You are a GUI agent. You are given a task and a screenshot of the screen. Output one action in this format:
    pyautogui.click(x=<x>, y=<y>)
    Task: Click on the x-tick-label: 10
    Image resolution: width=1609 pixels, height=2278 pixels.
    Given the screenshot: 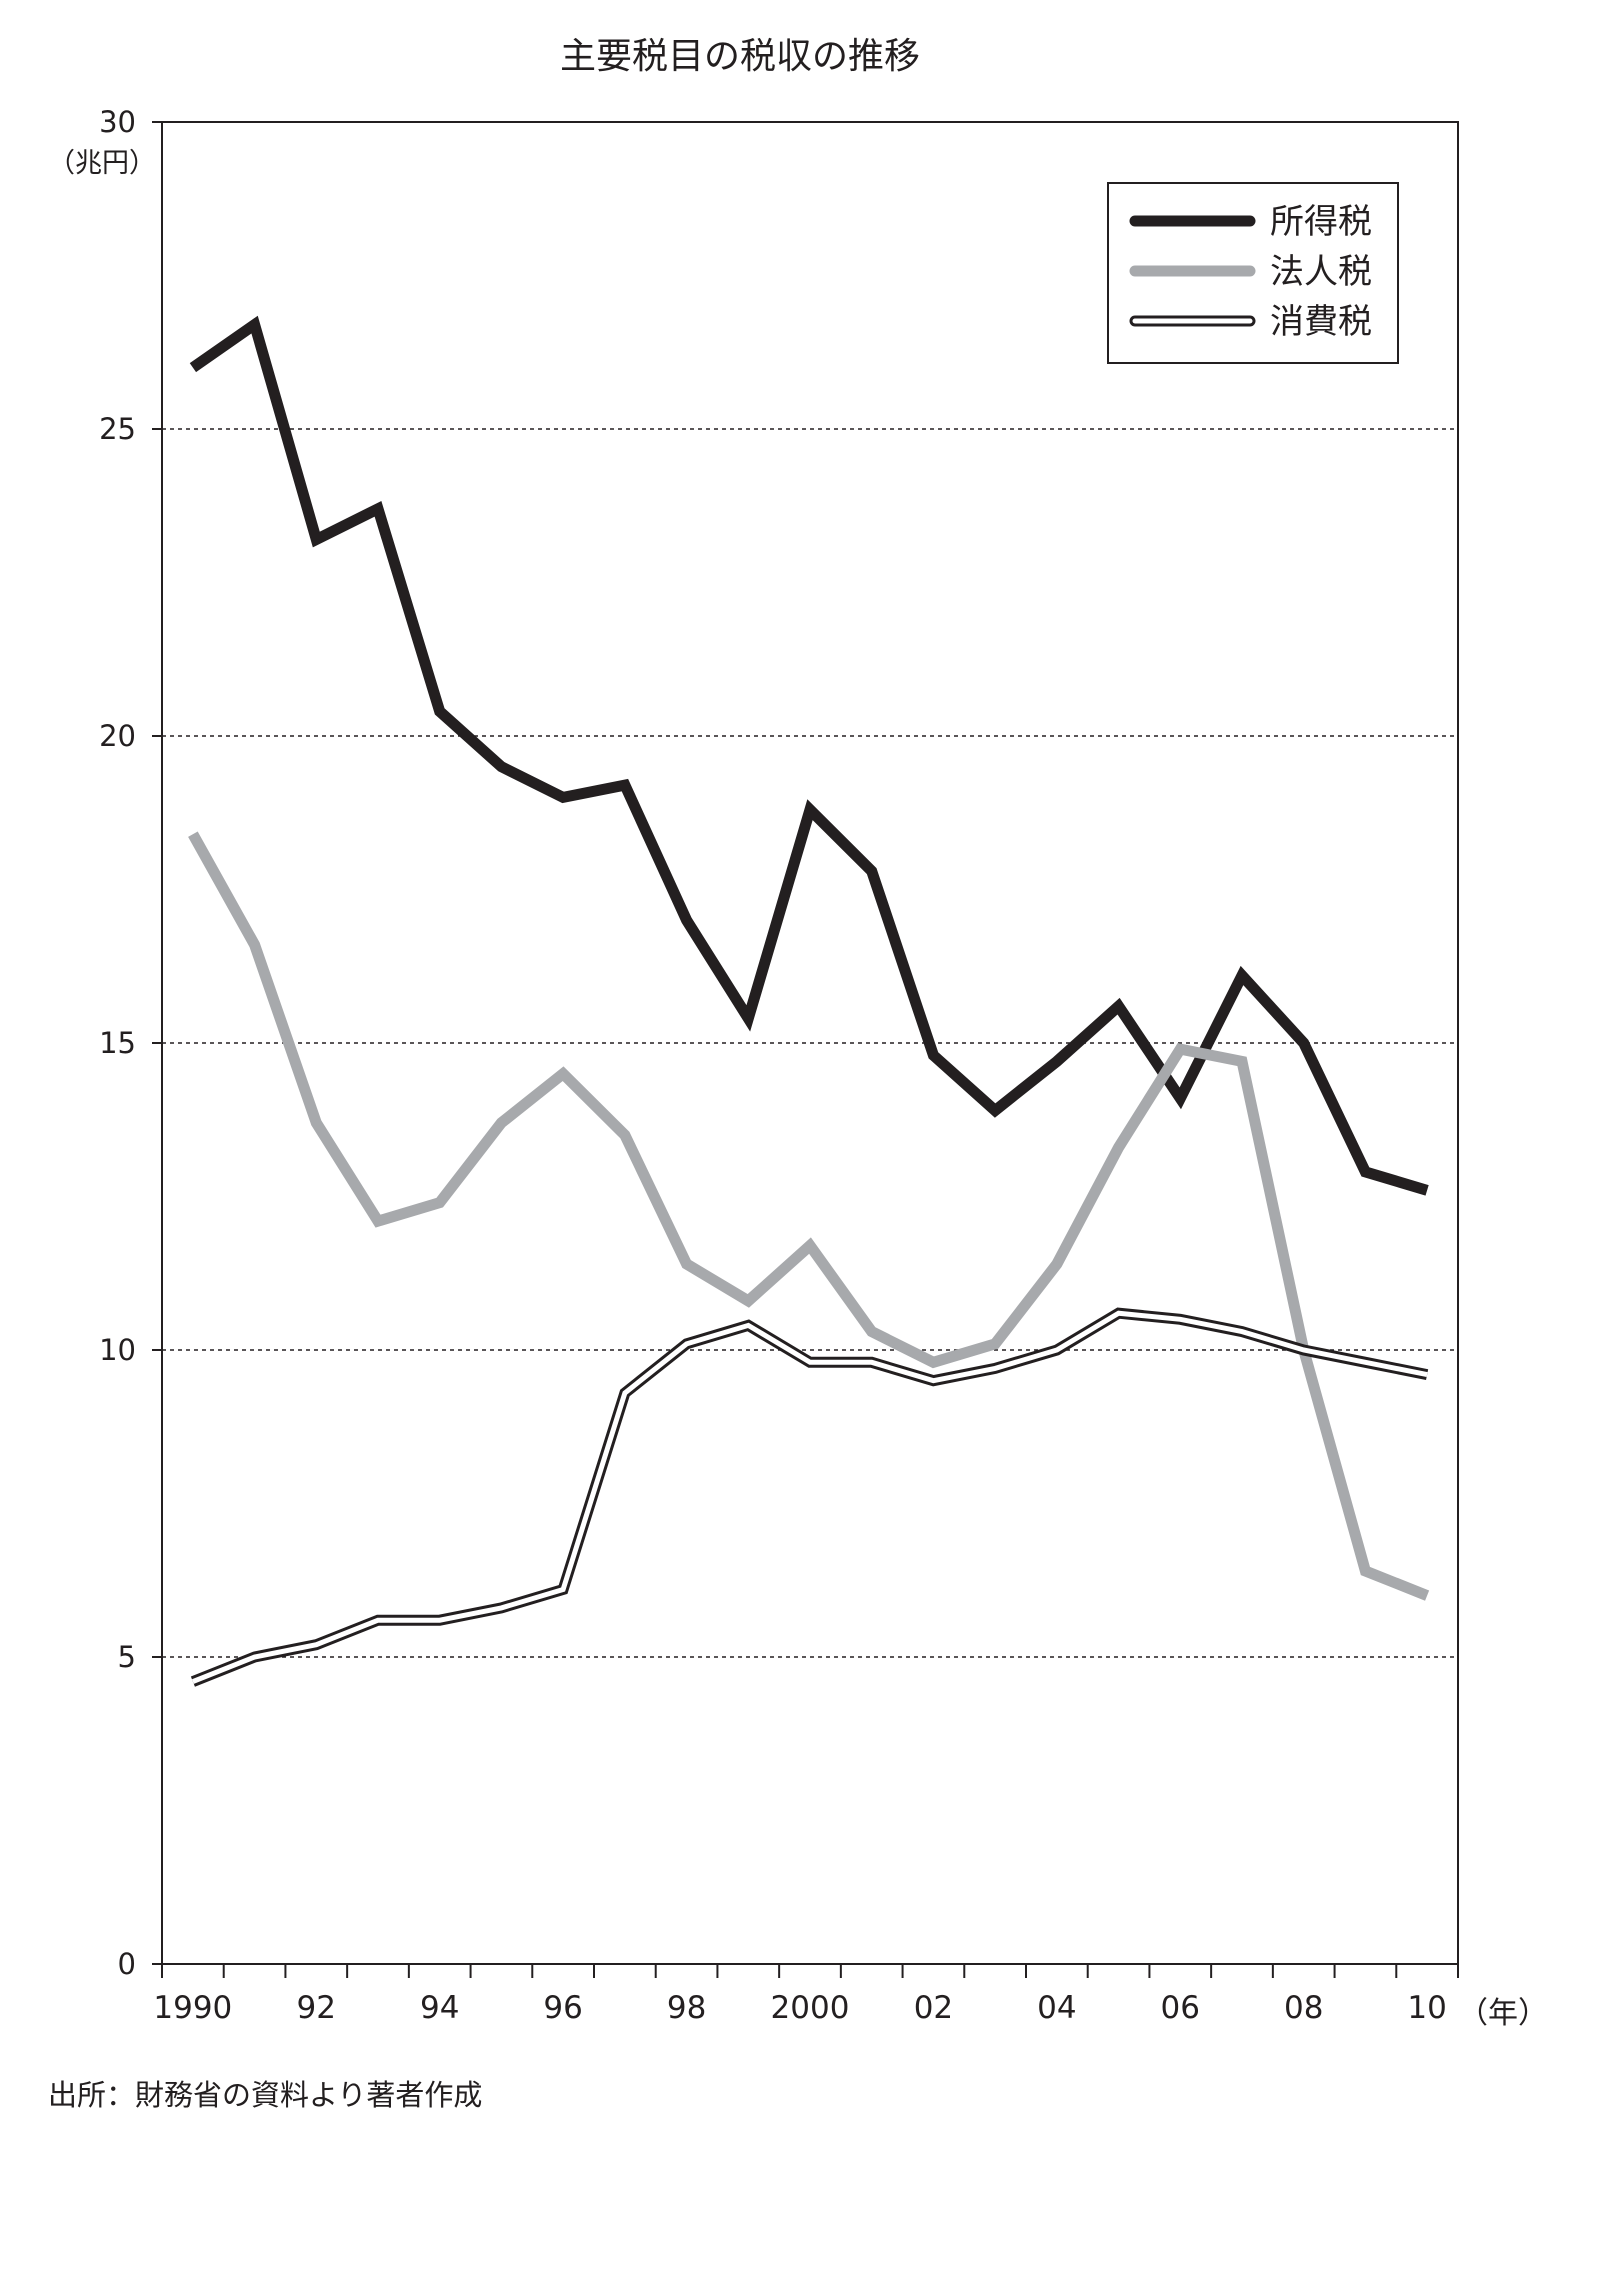 What is the action you would take?
    pyautogui.click(x=1426, y=2008)
    